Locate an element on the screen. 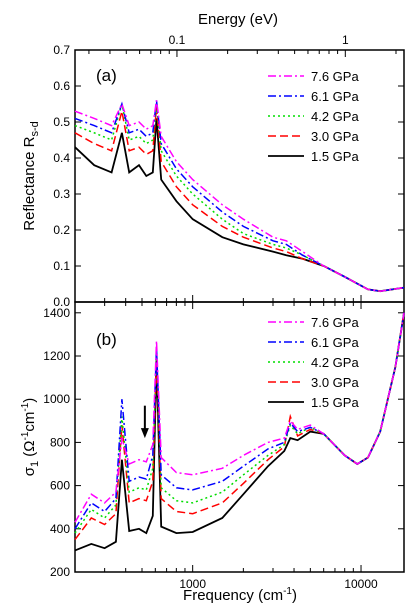  panel-a-legend-label: 4.2 GPa is located at coordinates (335, 116).